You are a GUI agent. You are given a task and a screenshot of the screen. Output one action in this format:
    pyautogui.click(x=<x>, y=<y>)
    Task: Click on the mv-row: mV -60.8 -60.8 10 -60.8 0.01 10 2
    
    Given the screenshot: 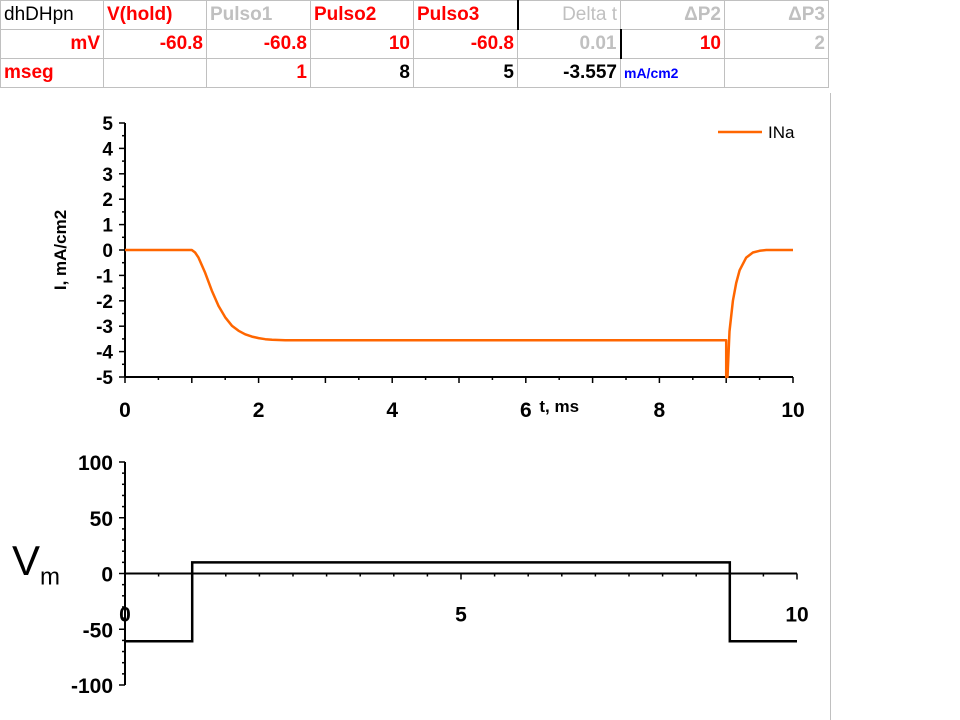 What is the action you would take?
    pyautogui.click(x=414, y=44)
    